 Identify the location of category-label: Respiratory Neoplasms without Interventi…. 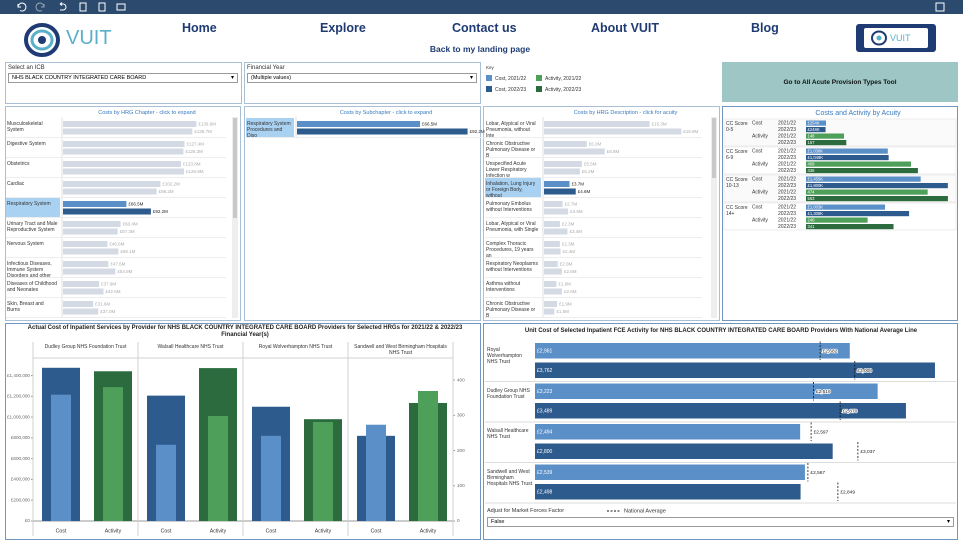
(512, 267).